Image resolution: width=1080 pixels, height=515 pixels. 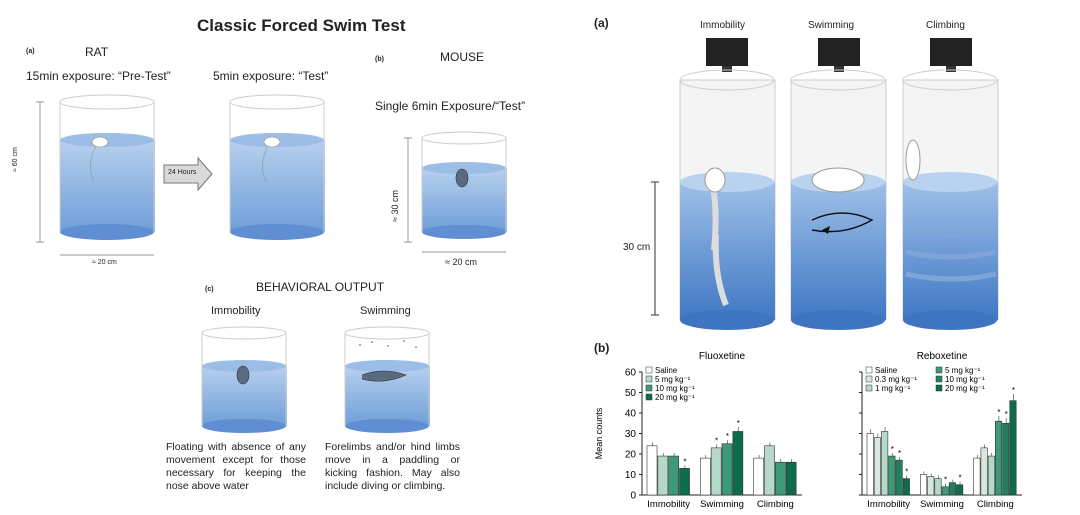 I want to click on rat-label: RAT, so click(x=97, y=52).